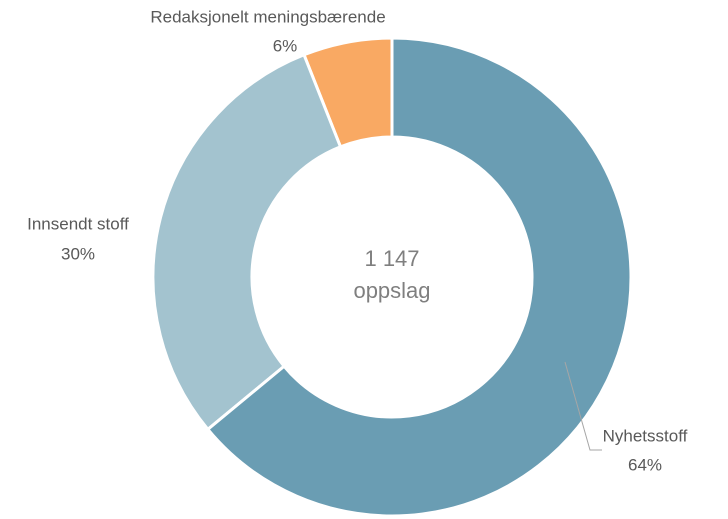 This screenshot has height=519, width=728. Describe the element at coordinates (645, 464) in the screenshot. I see `value-label: 64%` at that location.